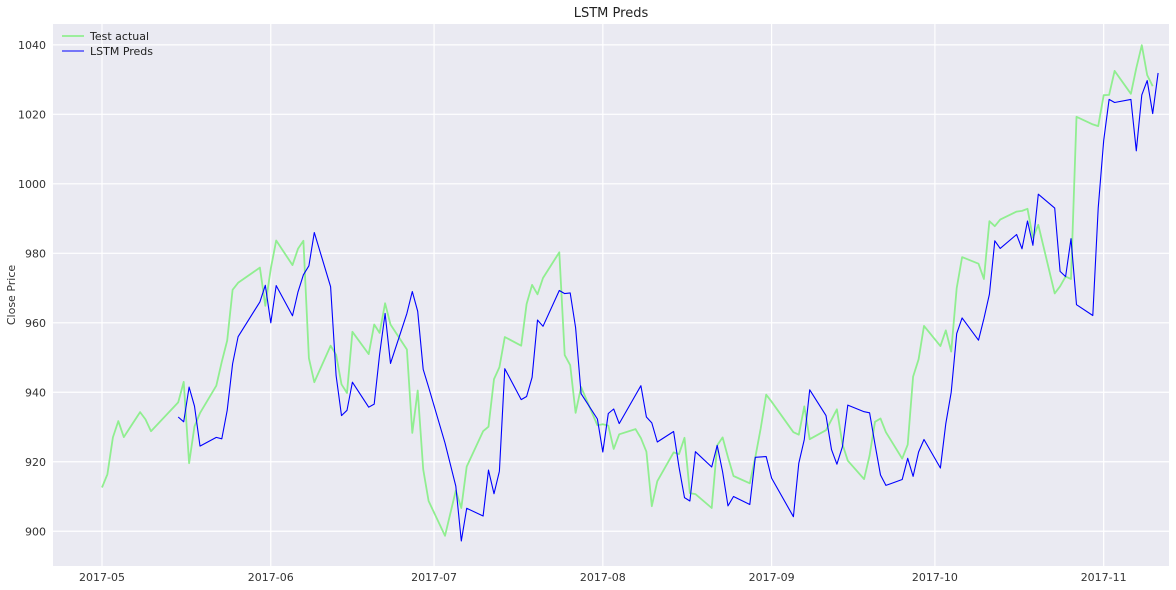 The width and height of the screenshot is (1176, 590). I want to click on y-tick-label: 960, so click(35, 323).